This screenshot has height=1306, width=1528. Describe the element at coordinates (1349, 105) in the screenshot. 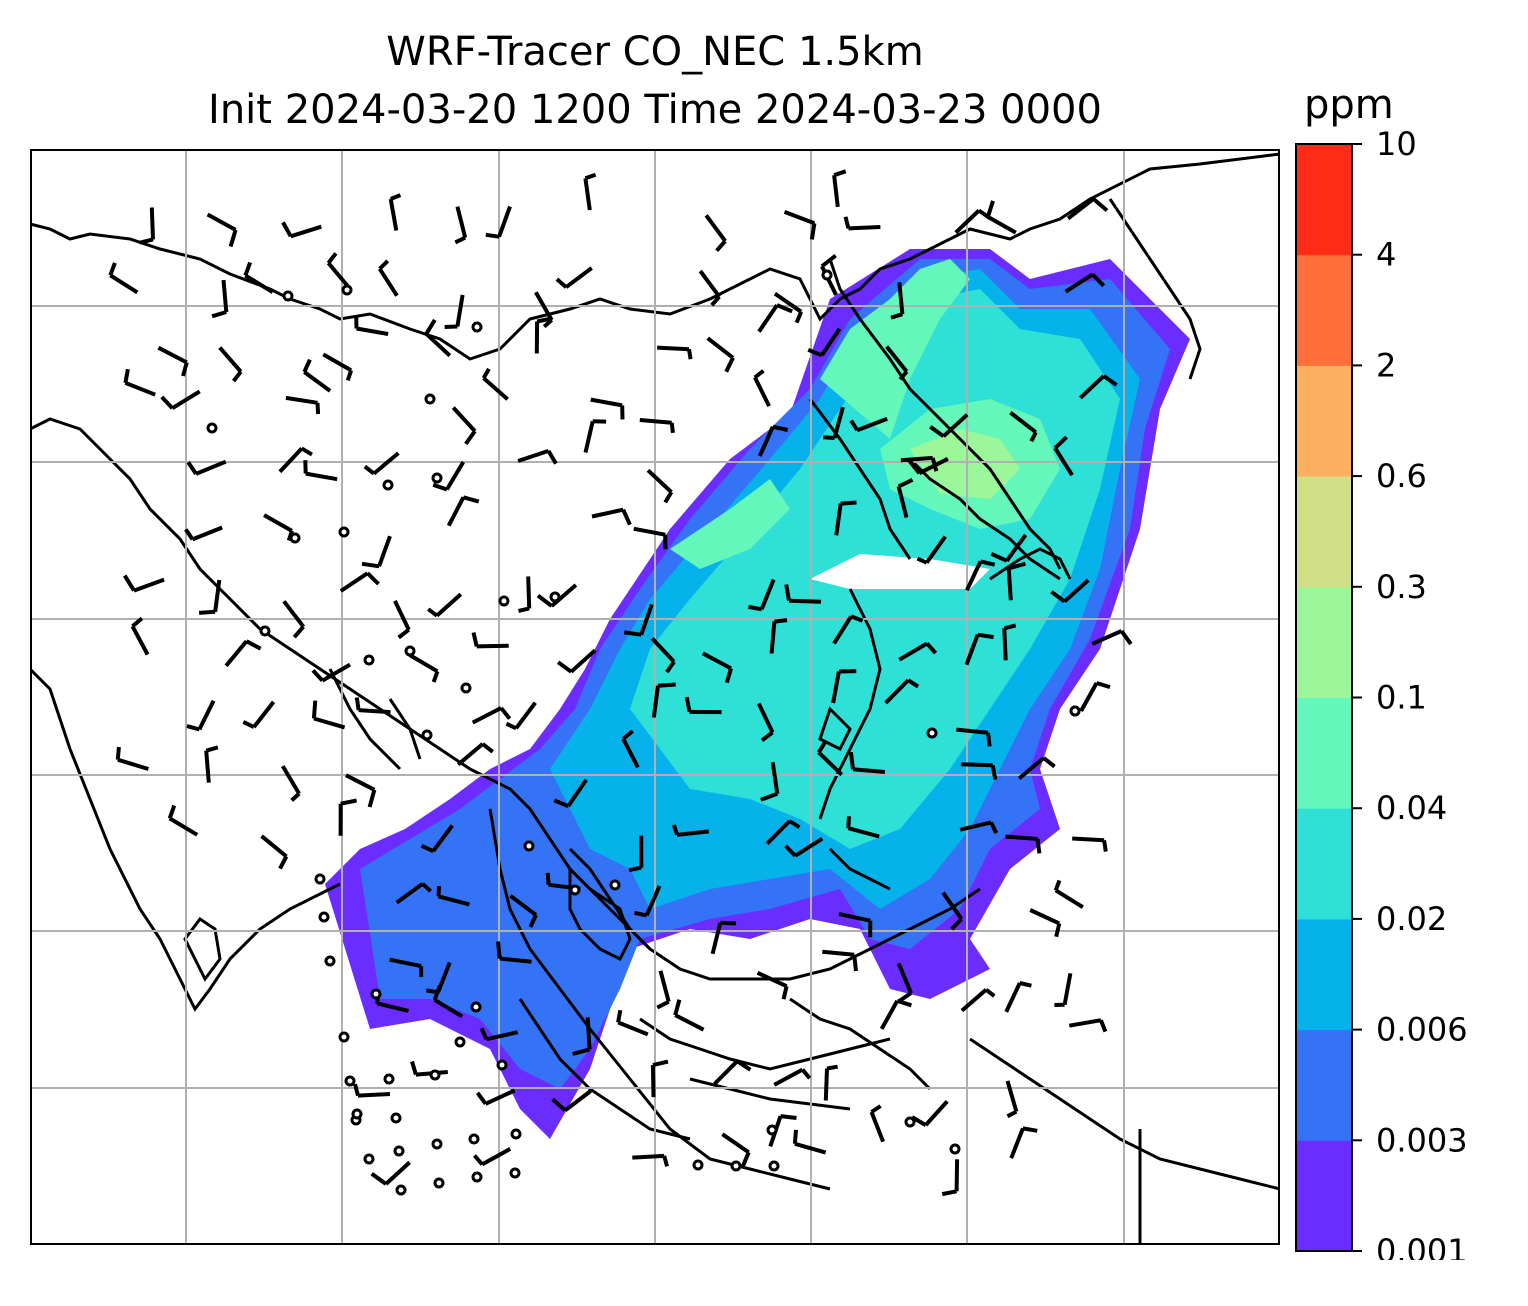

I see `colorbar-unit: ppm` at that location.